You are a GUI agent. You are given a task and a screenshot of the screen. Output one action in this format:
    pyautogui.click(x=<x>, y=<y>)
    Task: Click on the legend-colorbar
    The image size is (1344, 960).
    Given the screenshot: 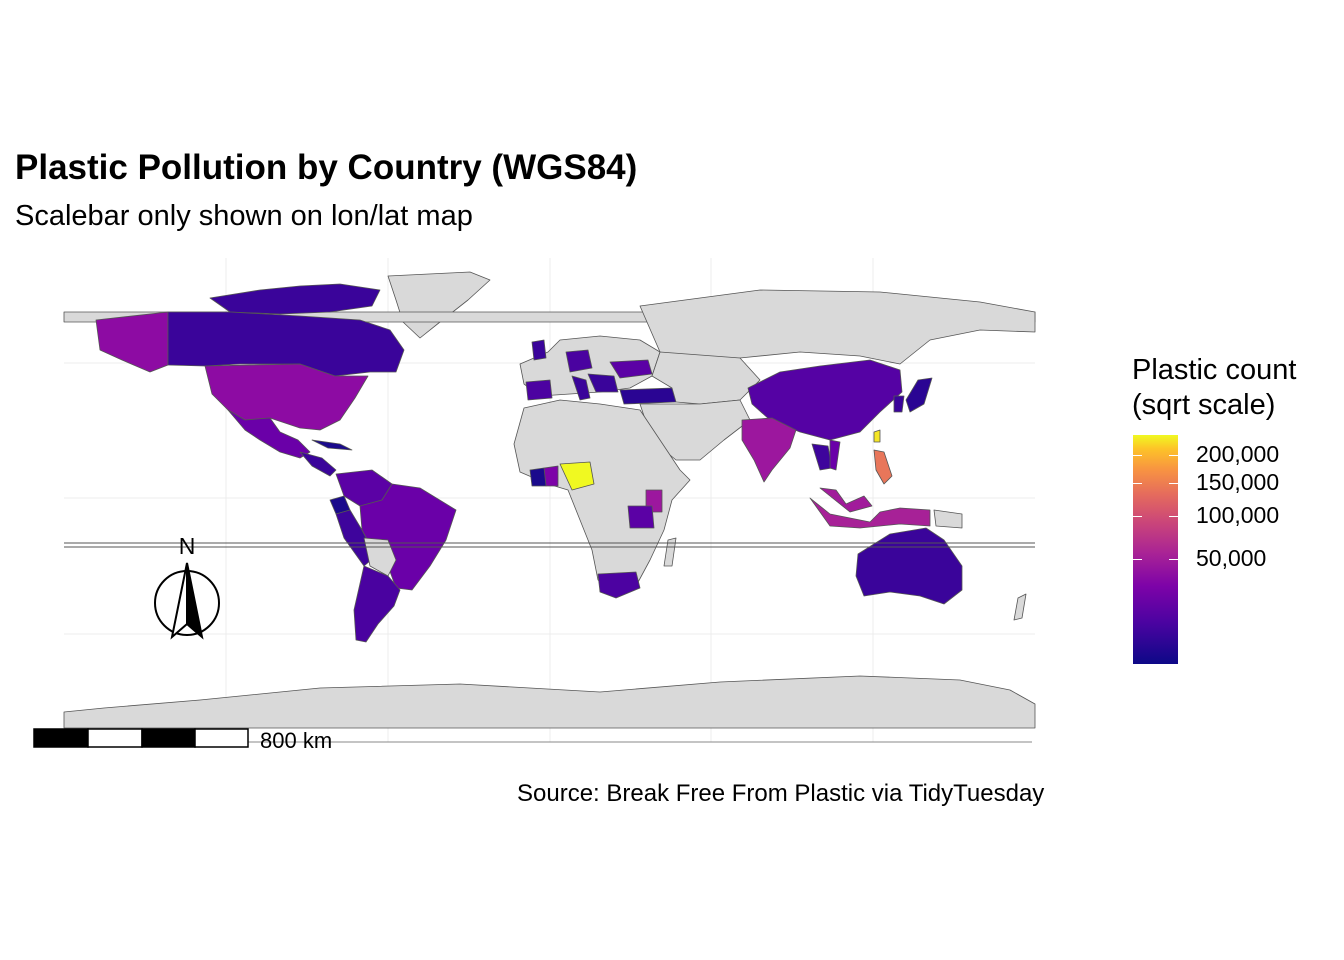 What is the action you would take?
    pyautogui.click(x=1155, y=549)
    